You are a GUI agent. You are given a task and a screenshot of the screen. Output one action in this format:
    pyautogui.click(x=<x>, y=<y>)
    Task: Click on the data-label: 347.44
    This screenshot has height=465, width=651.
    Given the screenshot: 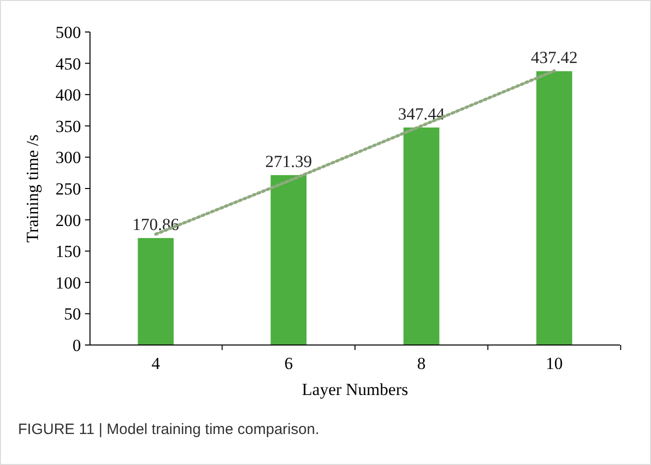 What is the action you would take?
    pyautogui.click(x=422, y=114)
    